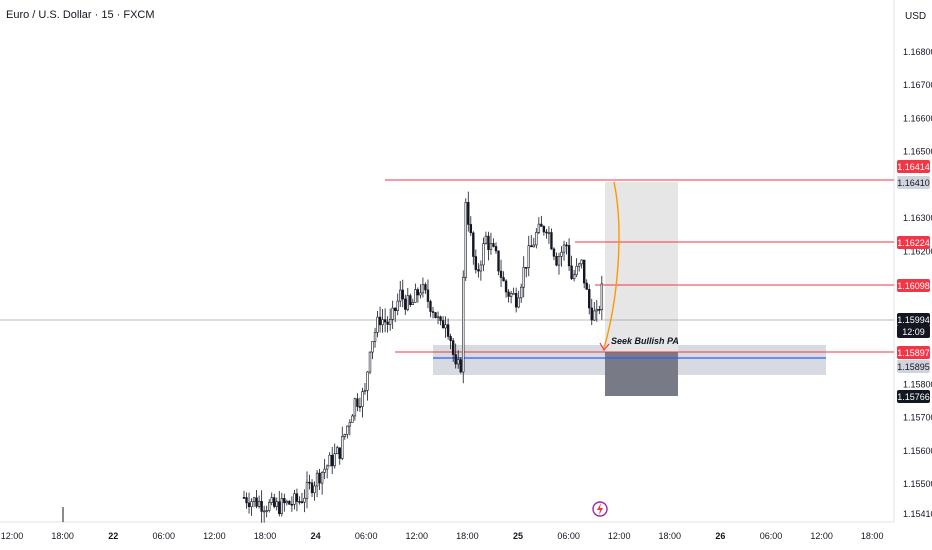 Image resolution: width=932 pixels, height=550 pixels. I want to click on projection-arrow, so click(611, 265).